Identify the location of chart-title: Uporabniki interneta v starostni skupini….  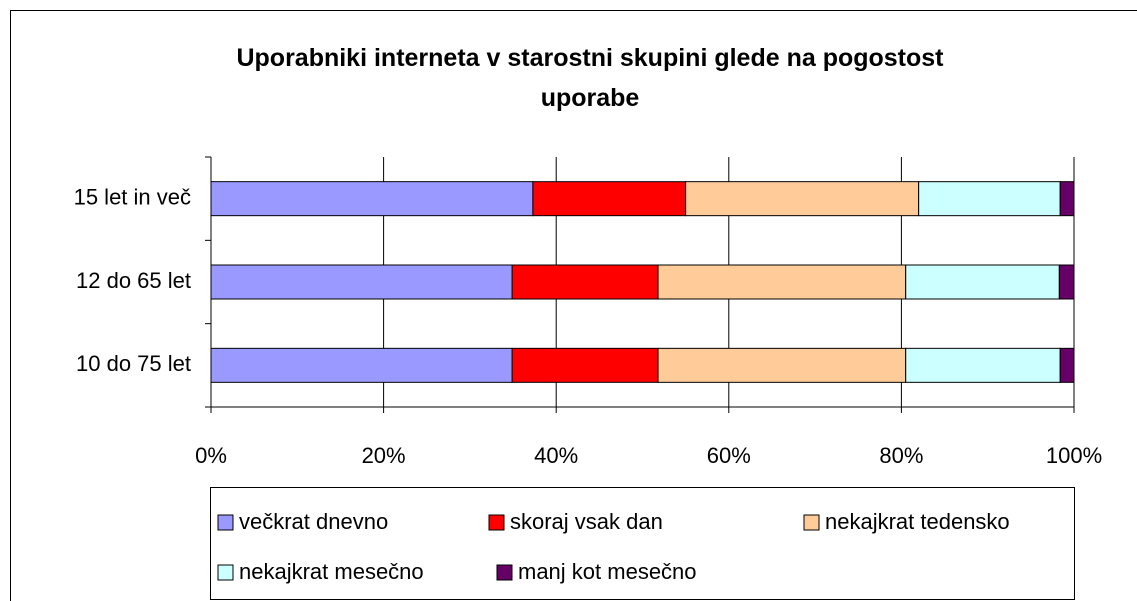
(590, 78).